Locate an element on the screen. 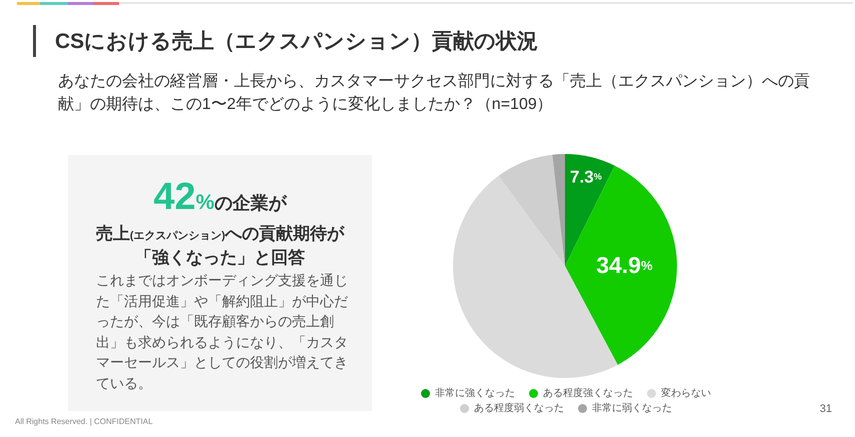  legend-label: 非常に弱くなった is located at coordinates (632, 408).